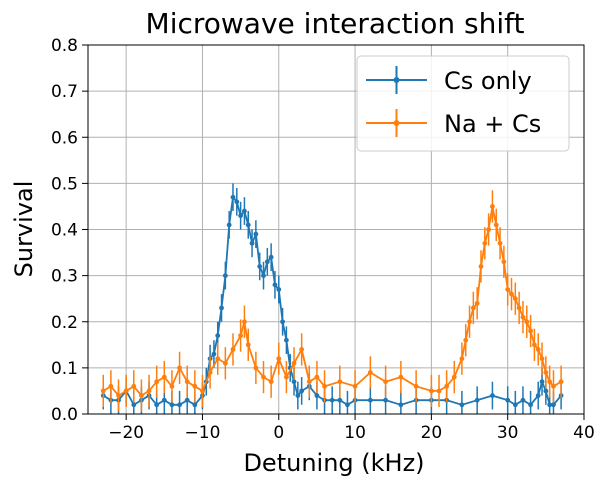 The image size is (605, 487). I want to click on legend-label-cs-only: Cs only, so click(488, 81).